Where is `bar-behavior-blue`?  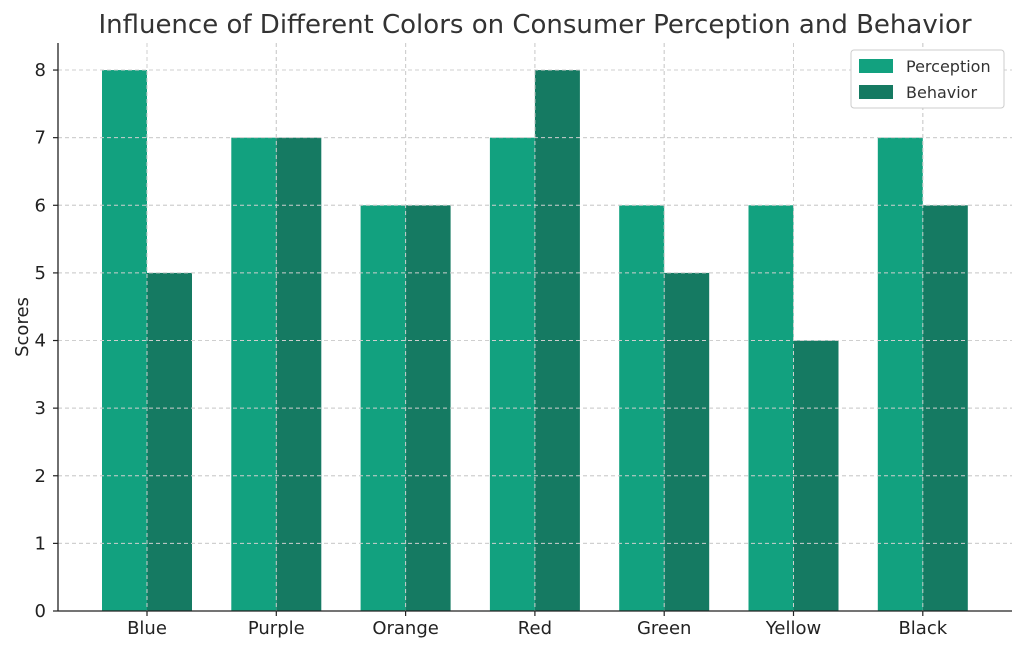 bar-behavior-blue is located at coordinates (169, 441).